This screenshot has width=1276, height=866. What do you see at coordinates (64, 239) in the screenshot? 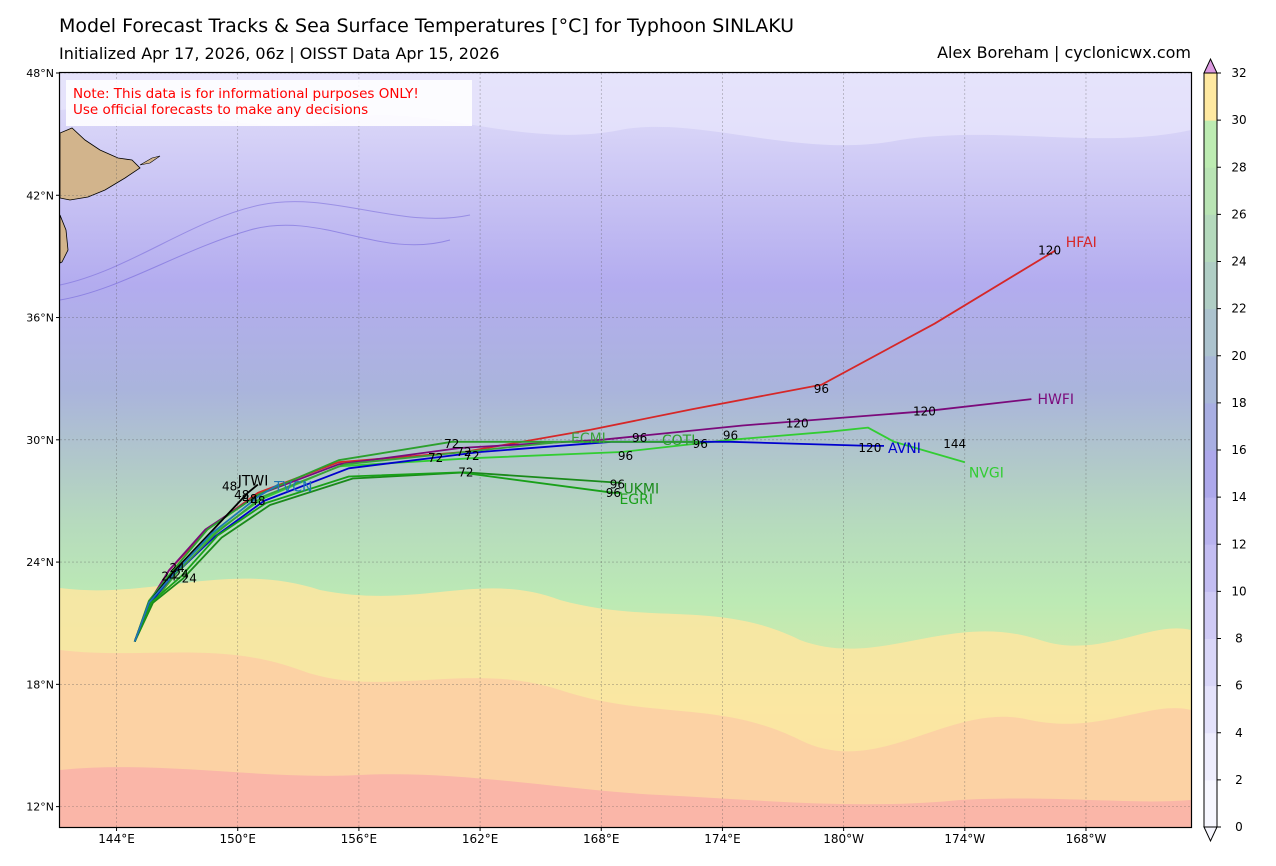
I see `land-honshu` at bounding box center [64, 239].